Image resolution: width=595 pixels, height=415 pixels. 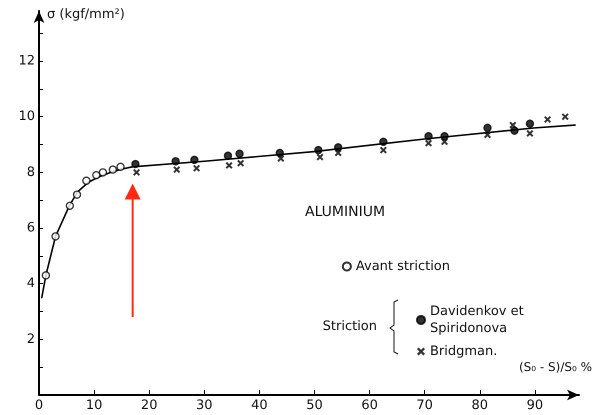 What do you see at coordinates (26, 61) in the screenshot?
I see `y-tick-label: 12` at bounding box center [26, 61].